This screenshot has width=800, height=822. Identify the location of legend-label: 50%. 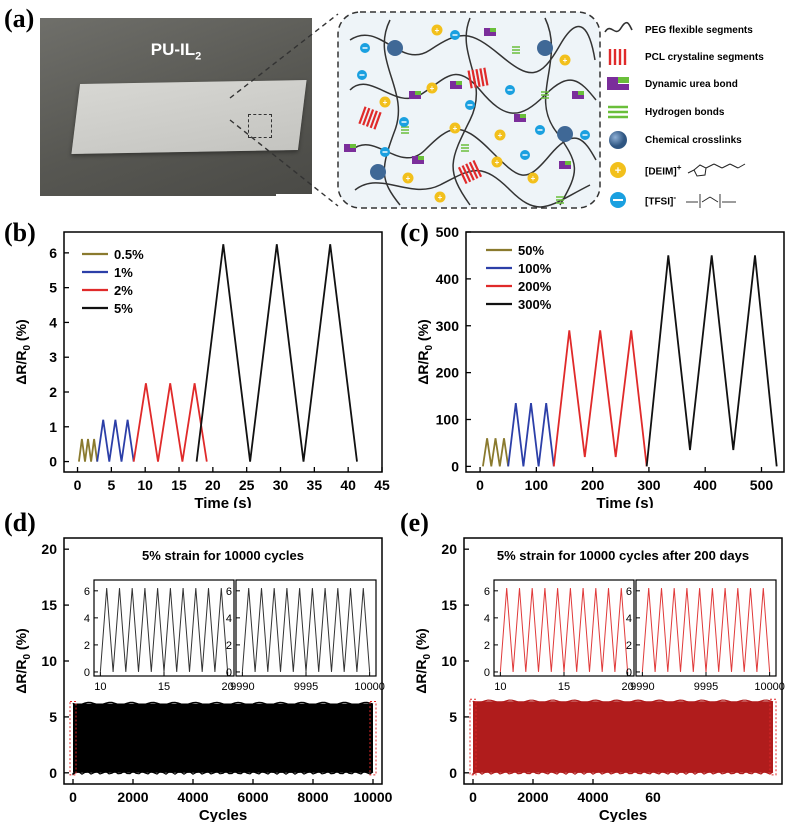
(531, 250).